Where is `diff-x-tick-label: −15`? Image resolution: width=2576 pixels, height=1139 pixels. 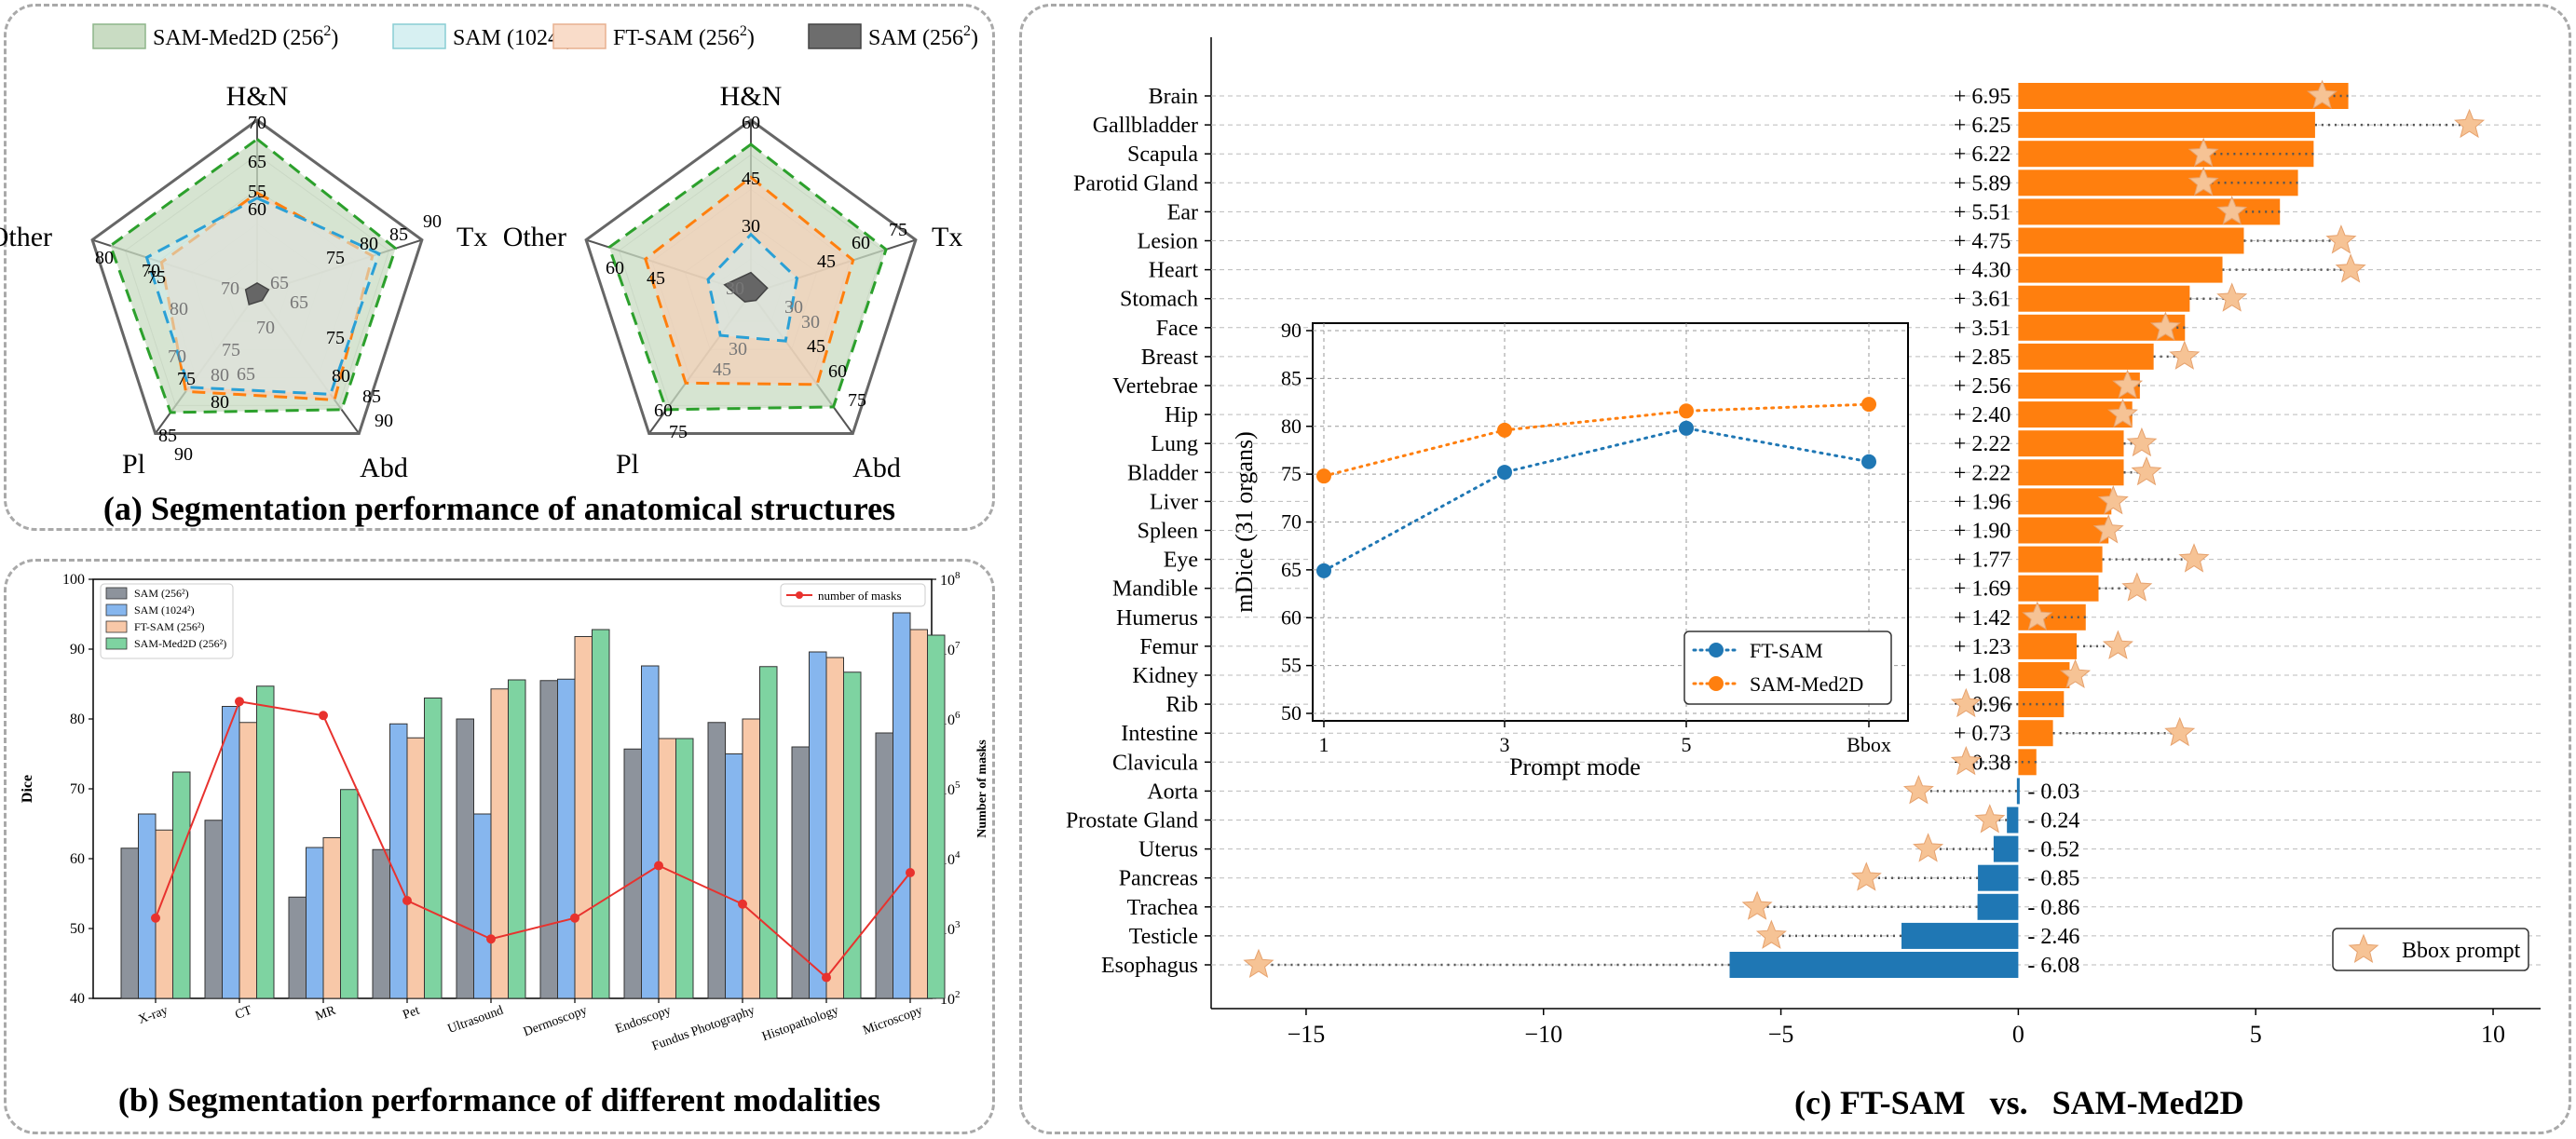
diff-x-tick-label: −15 is located at coordinates (1307, 1034).